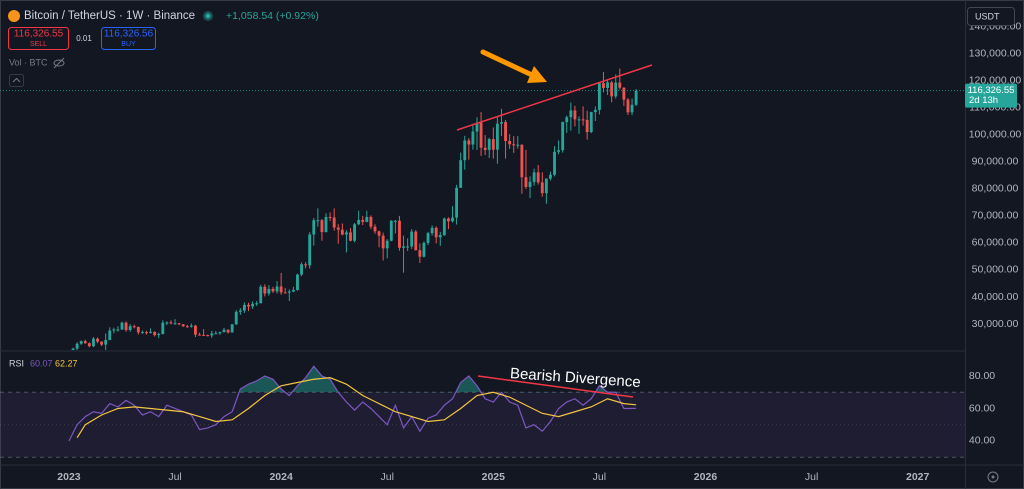  What do you see at coordinates (38, 44) in the screenshot?
I see `sell-label: SELL` at bounding box center [38, 44].